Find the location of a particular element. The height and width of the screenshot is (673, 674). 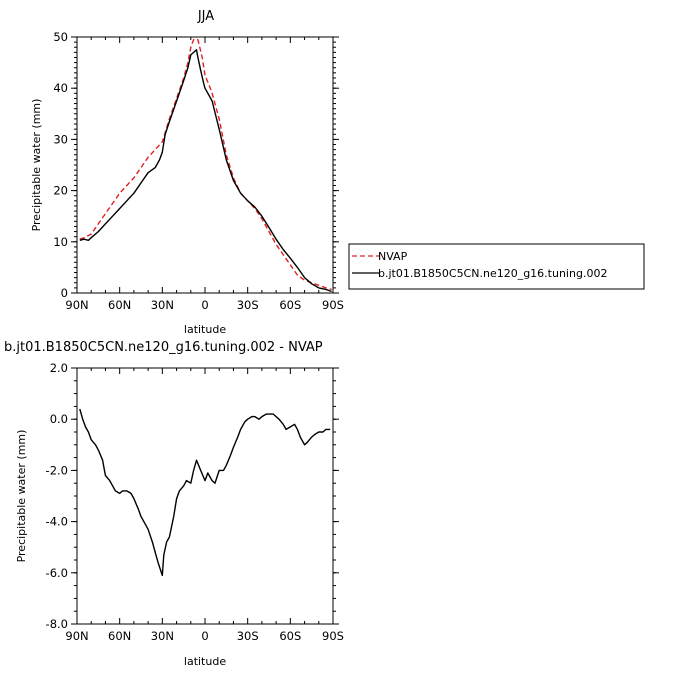

bottom-y-tick-label: -8.0 is located at coordinates (57, 624).